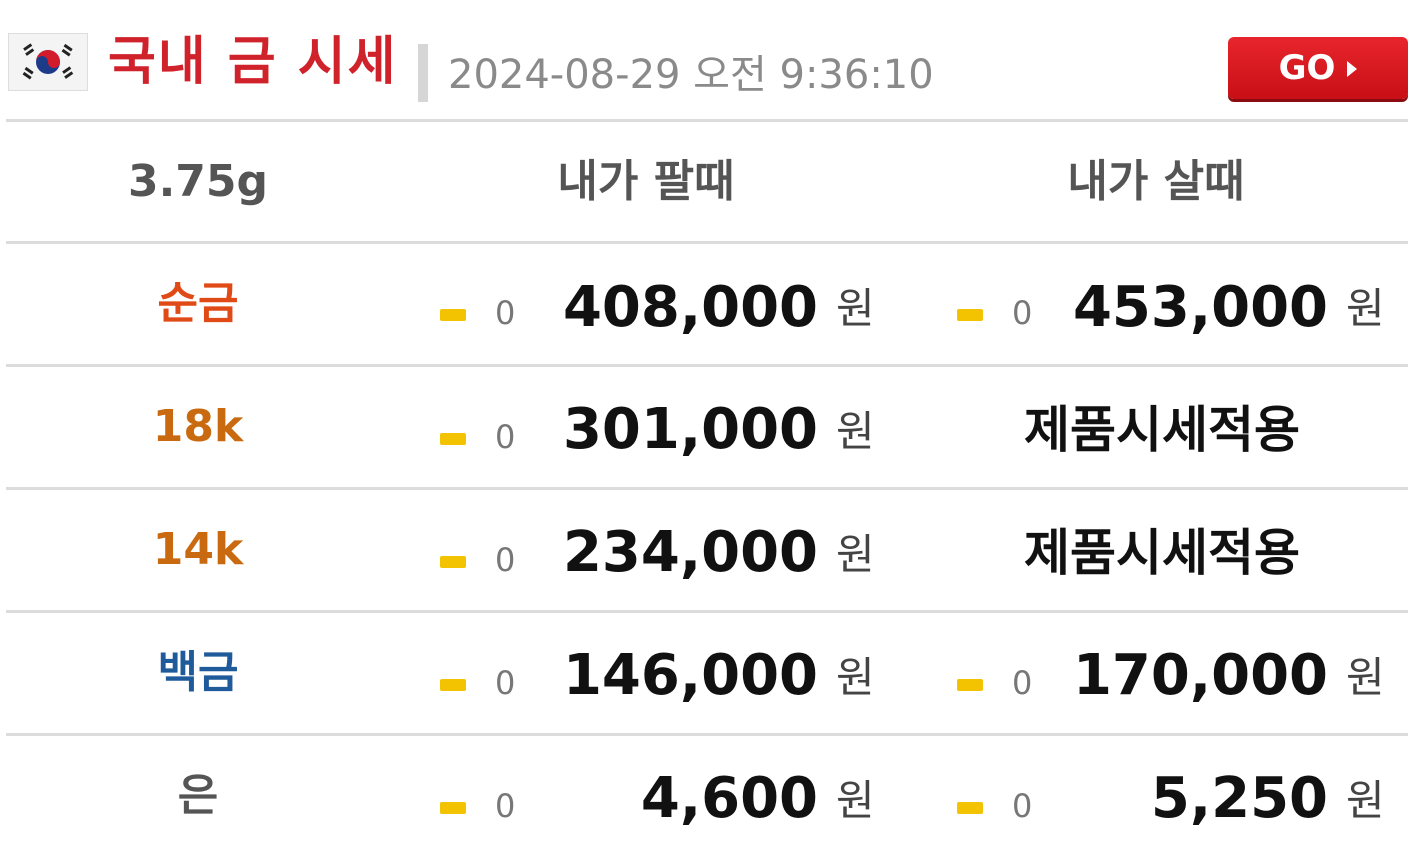 Image resolution: width=1411 pixels, height=861 pixels. I want to click on header: 국내 금 시세 2024-08-29 오전 9:36:10 GO, so click(705, 60).